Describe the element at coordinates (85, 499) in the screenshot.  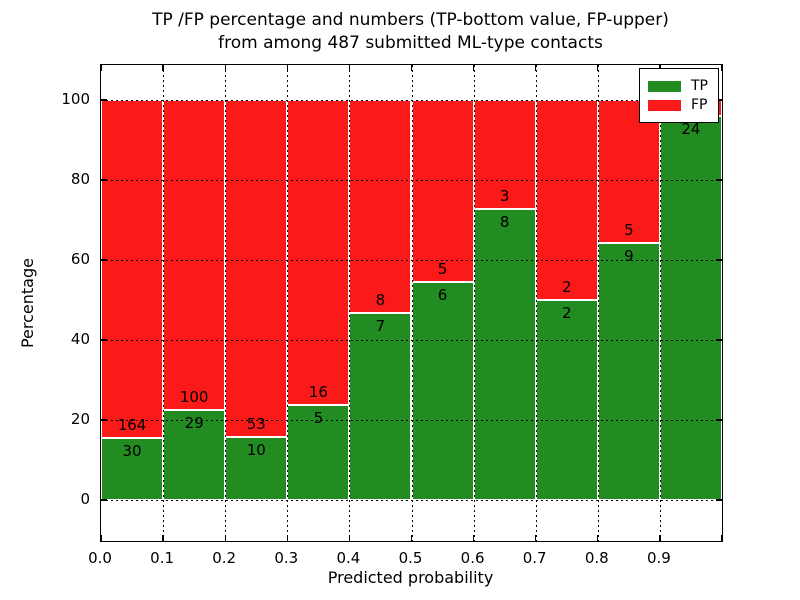
I see `y-tick-label: 0` at that location.